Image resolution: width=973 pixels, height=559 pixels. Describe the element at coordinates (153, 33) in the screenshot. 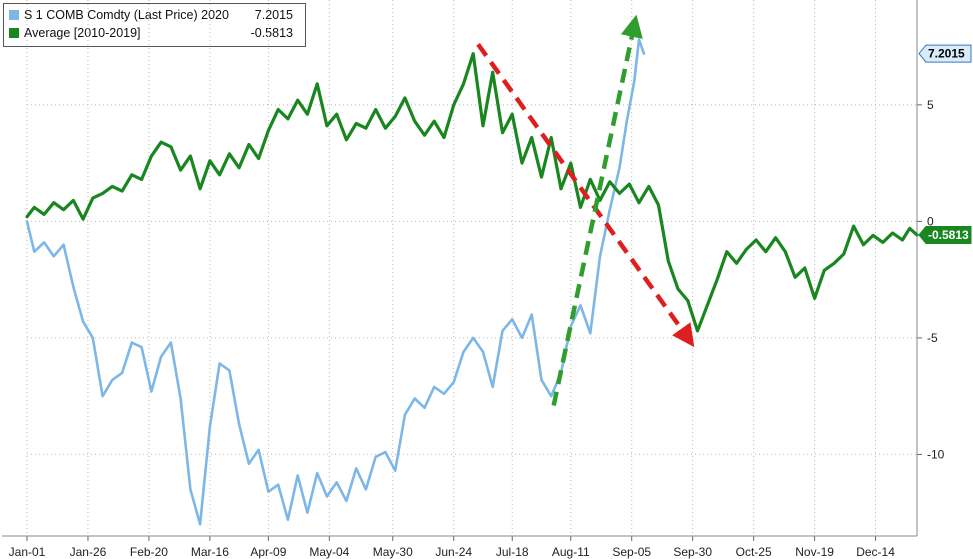

I see `legend-entry-series-2: Average [2010-2019] -0.5813` at that location.